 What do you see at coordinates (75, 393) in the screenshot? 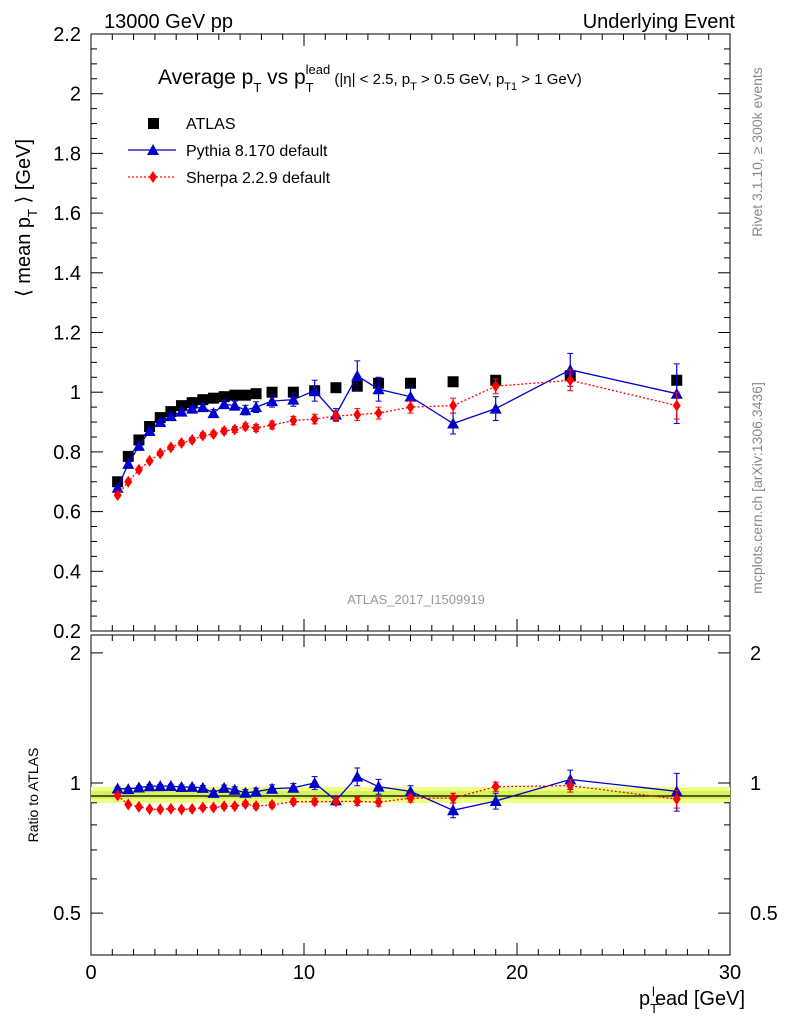
I see `y-tick-label: 1` at bounding box center [75, 393].